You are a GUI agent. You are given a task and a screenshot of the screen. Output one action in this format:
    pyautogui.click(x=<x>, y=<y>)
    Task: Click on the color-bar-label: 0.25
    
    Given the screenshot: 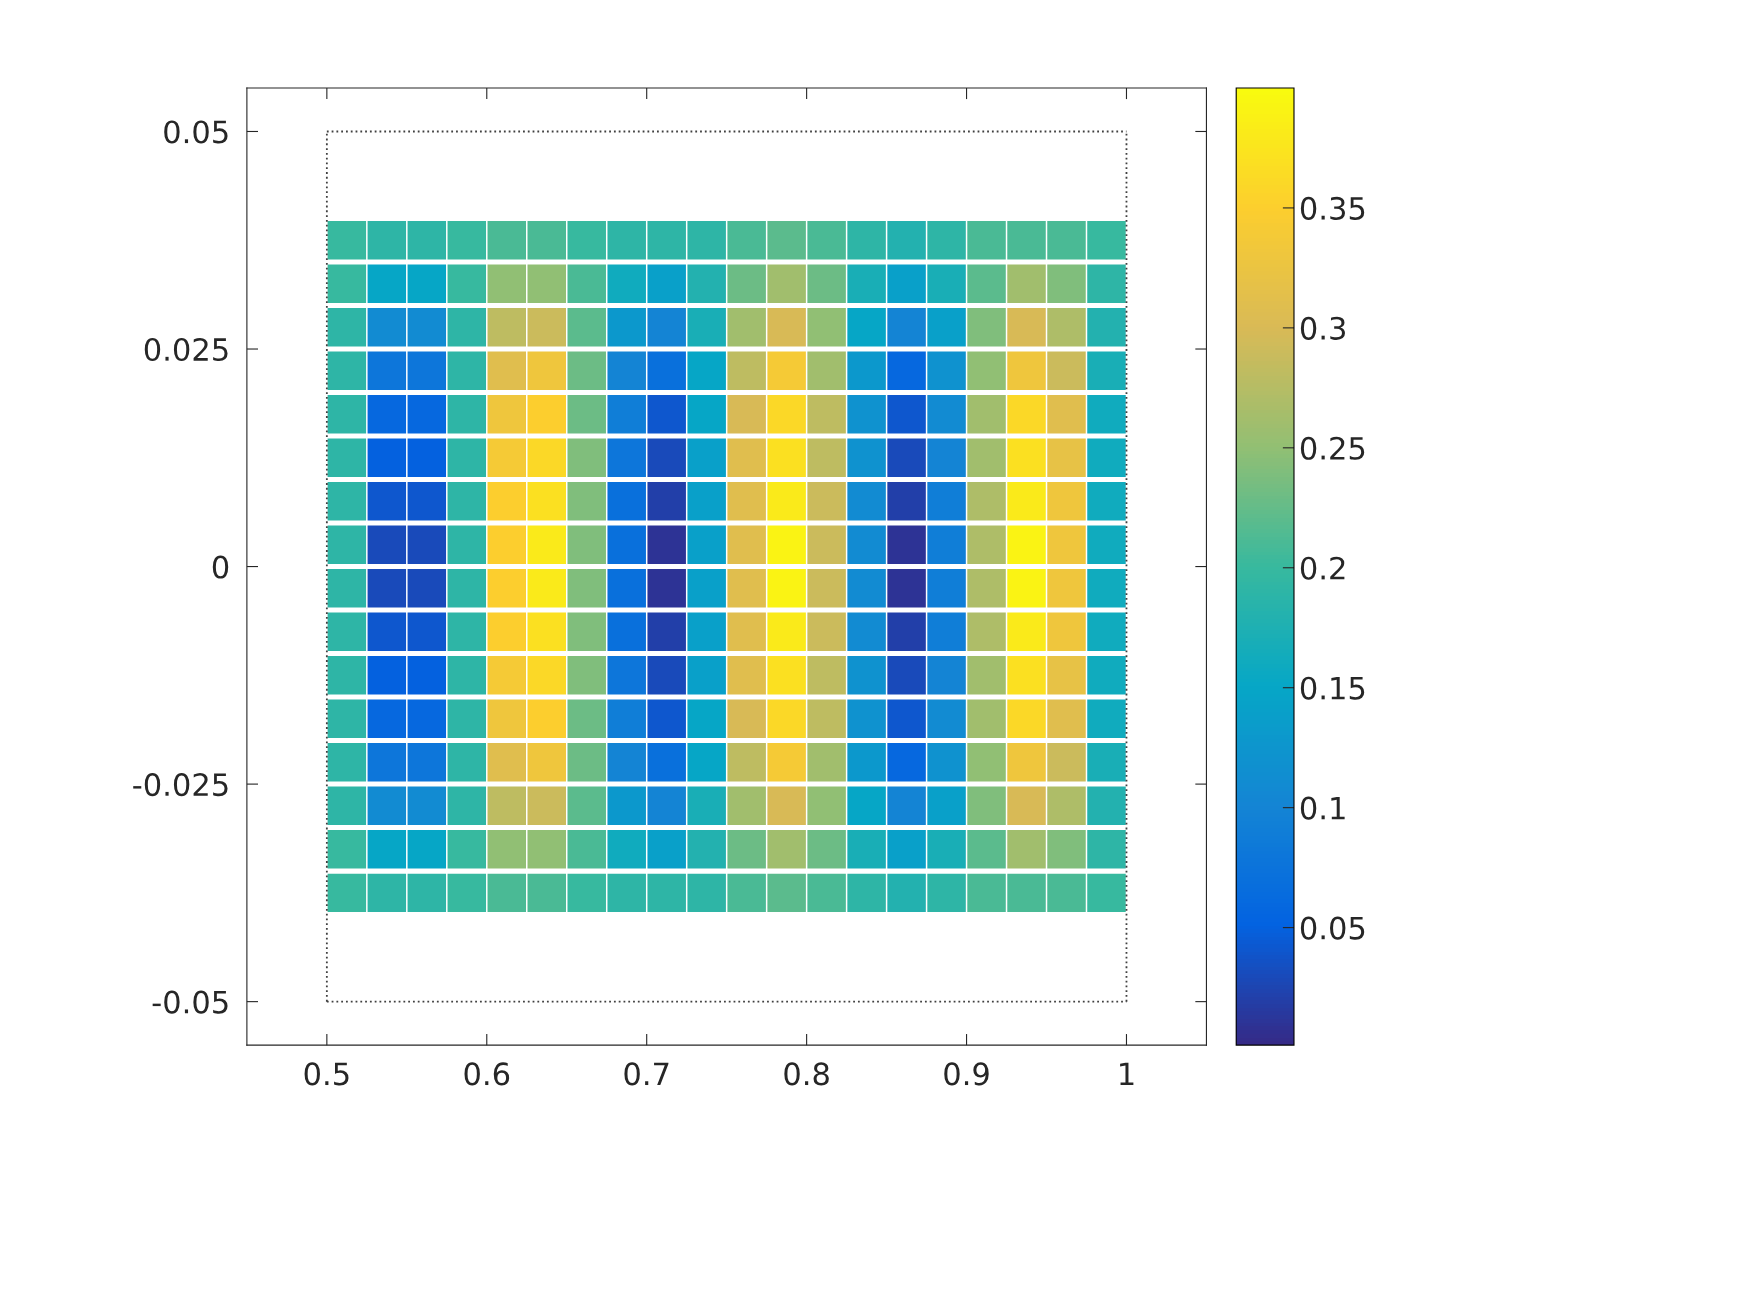 What is the action you would take?
    pyautogui.click(x=1332, y=448)
    